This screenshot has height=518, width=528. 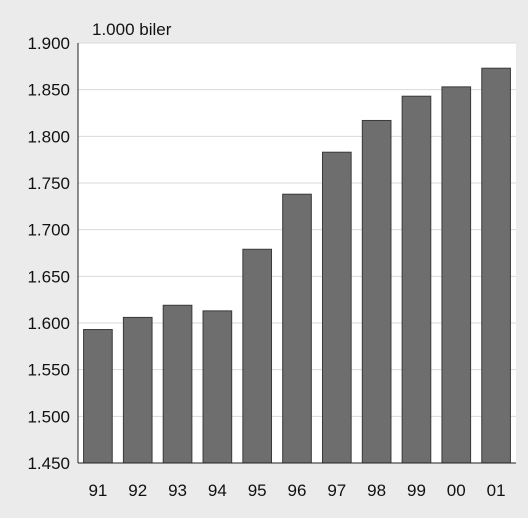 I want to click on x-tick-label: 98, so click(x=376, y=490).